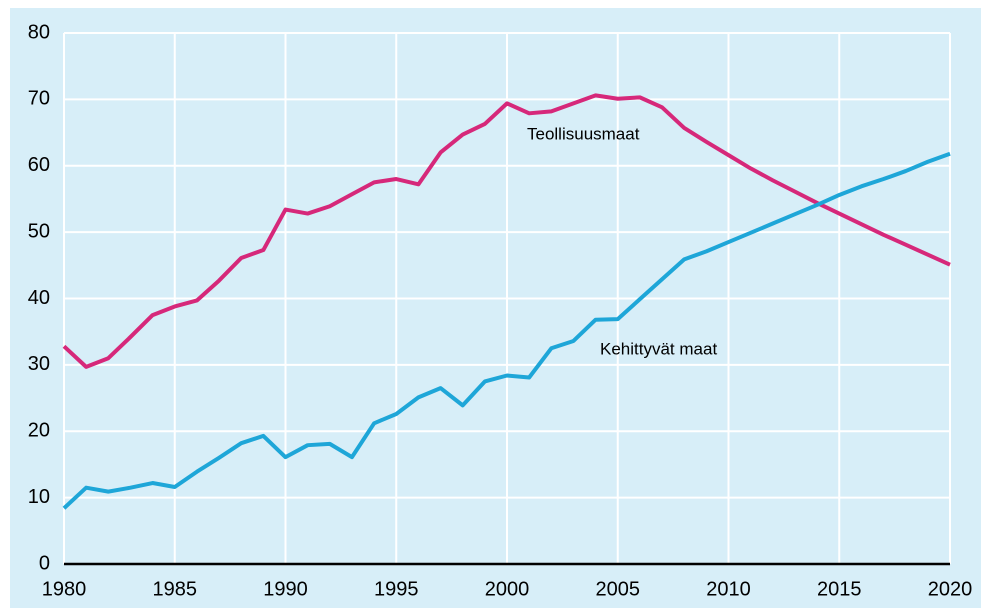  What do you see at coordinates (39, 231) in the screenshot?
I see `y-tick-label: 50` at bounding box center [39, 231].